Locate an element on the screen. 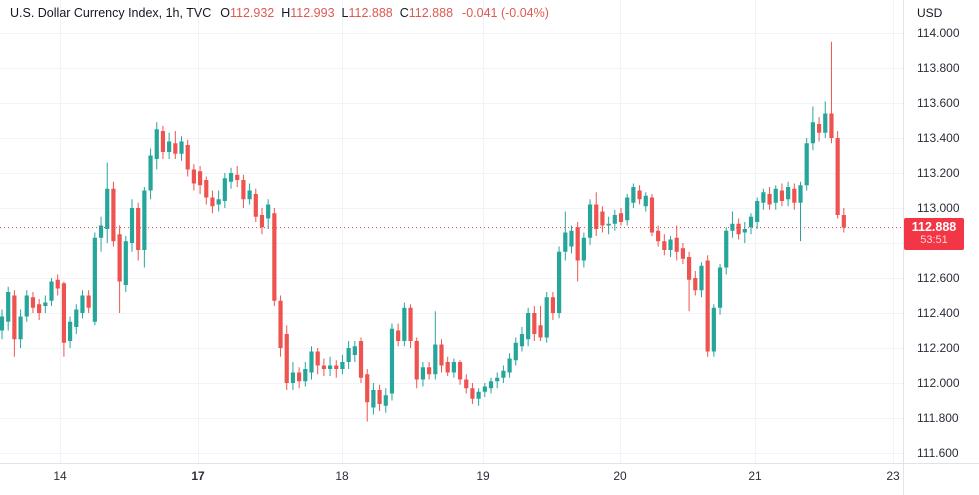  price-tick-label: 112.000 is located at coordinates (938, 383).